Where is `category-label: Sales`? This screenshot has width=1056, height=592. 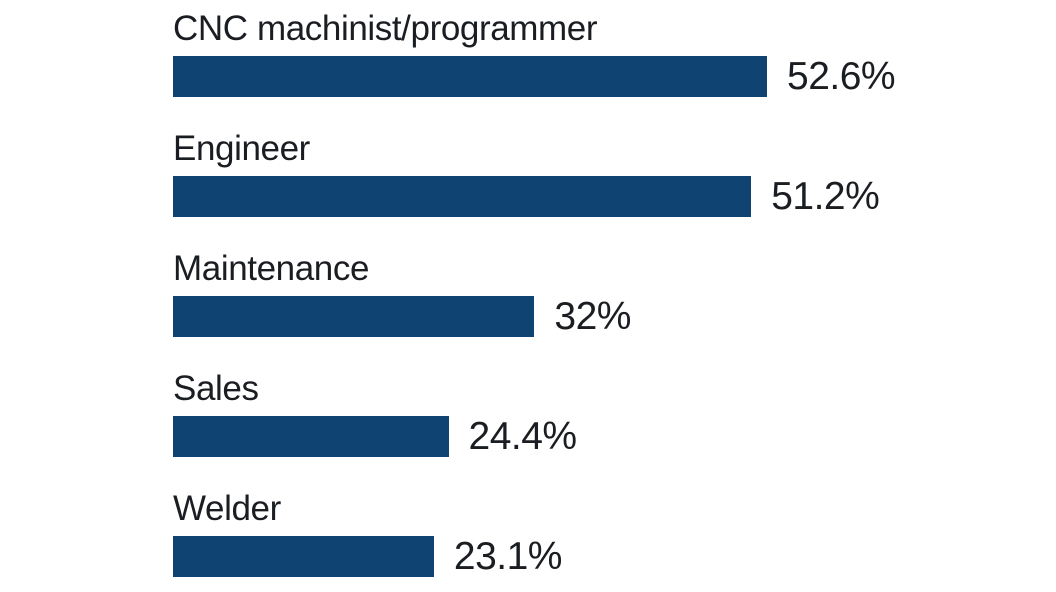 category-label: Sales is located at coordinates (216, 388).